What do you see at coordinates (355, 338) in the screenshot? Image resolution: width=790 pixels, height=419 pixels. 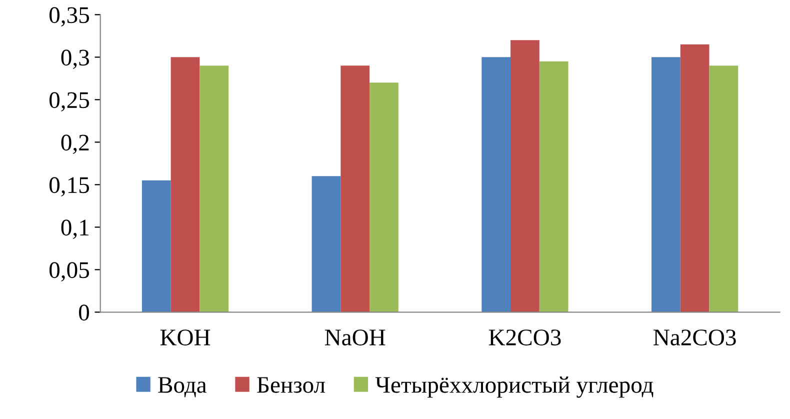 I see `x-tick-label: NaOH` at bounding box center [355, 338].